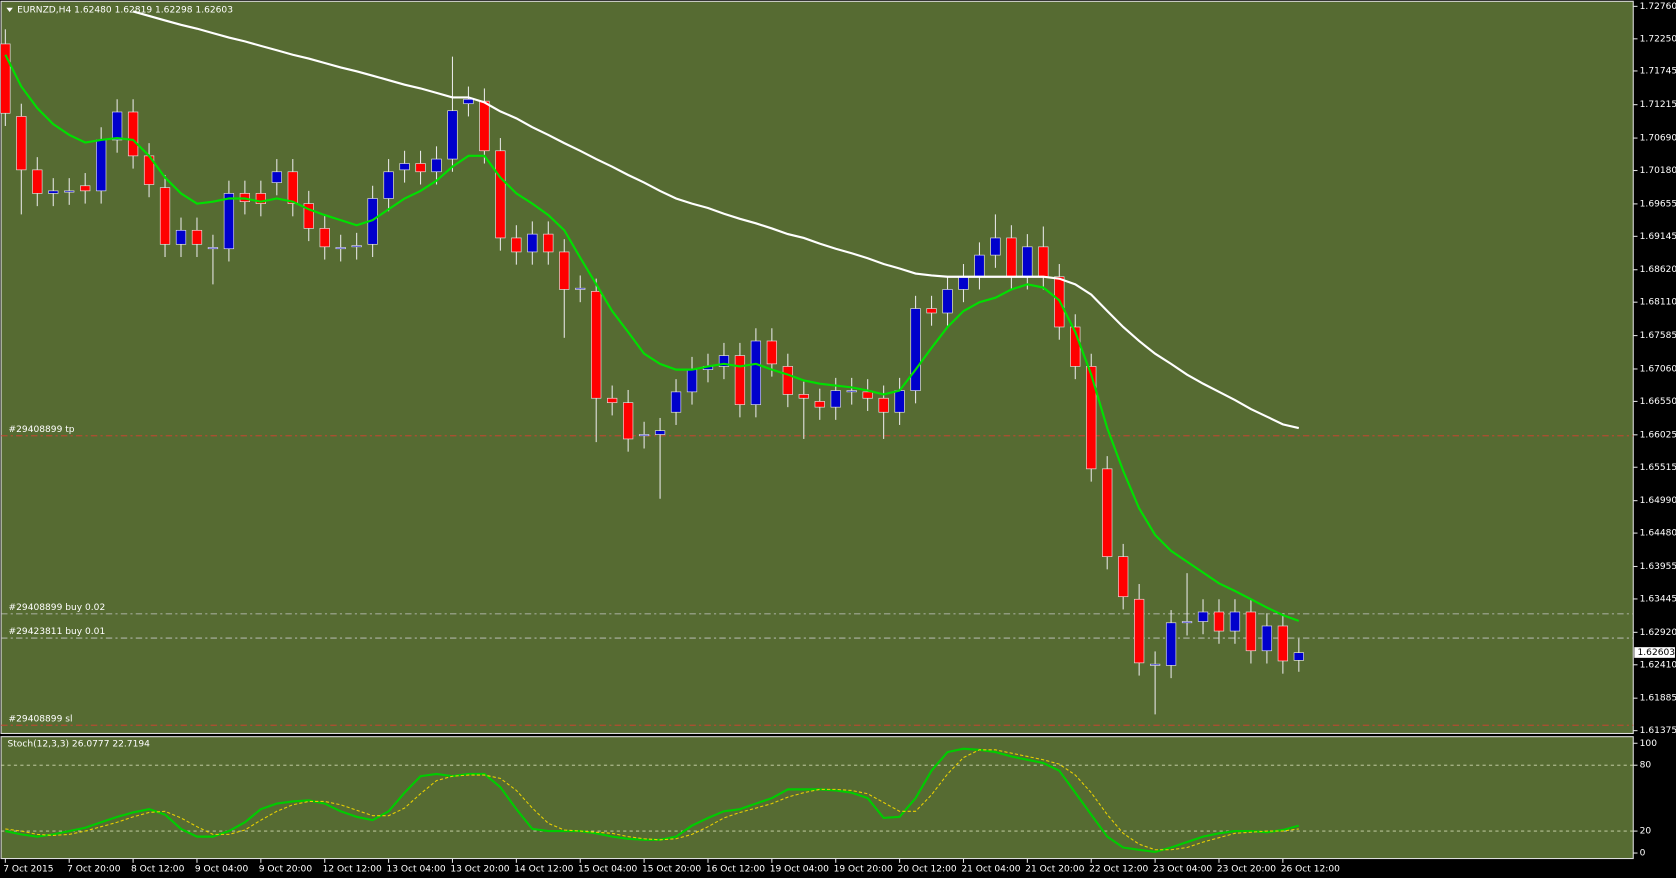 The width and height of the screenshot is (1676, 878). What do you see at coordinates (352, 870) in the screenshot?
I see `x-tick-label: 12 Oct 12:00` at bounding box center [352, 870].